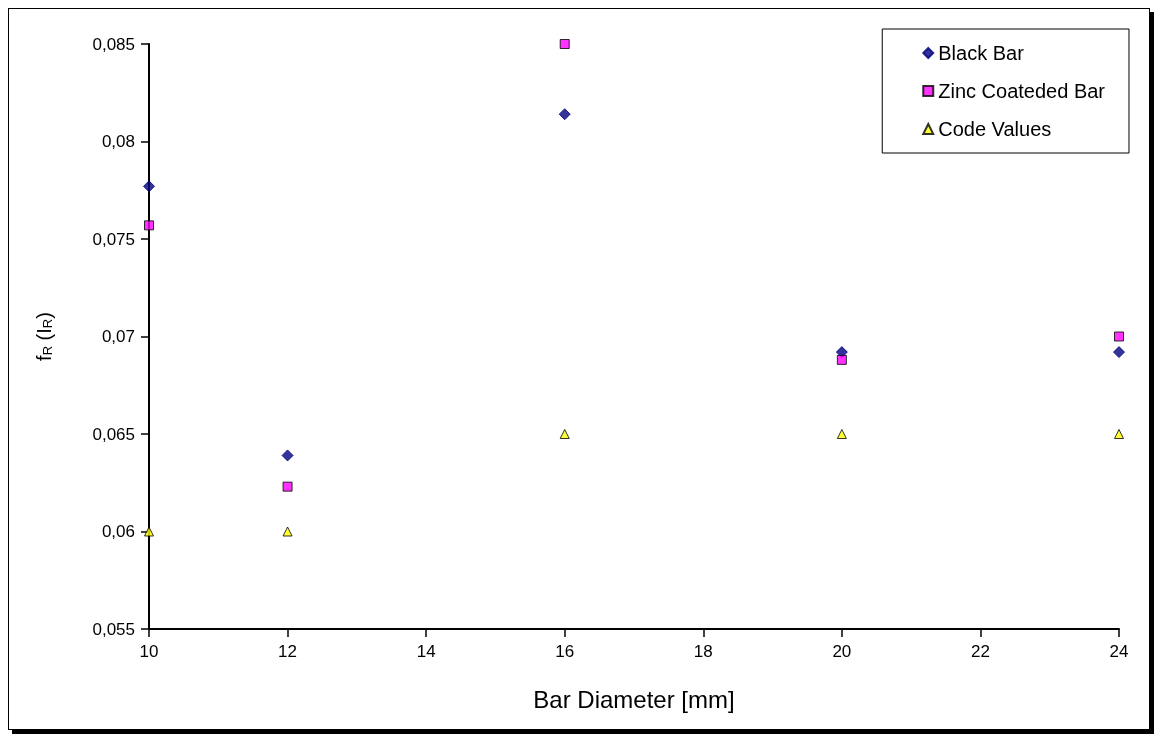 The width and height of the screenshot is (1163, 745). I want to click on y-tick-label: 0,075, so click(113, 239).